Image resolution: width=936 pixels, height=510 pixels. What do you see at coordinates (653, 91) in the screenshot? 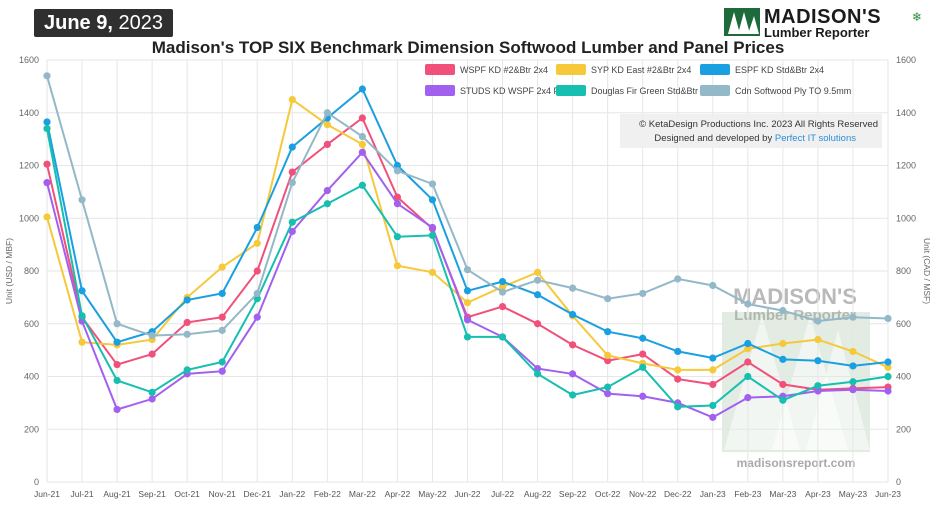
I see `legend-label: Douglas Fir Green Std&Btr 2x4` at bounding box center [653, 91].